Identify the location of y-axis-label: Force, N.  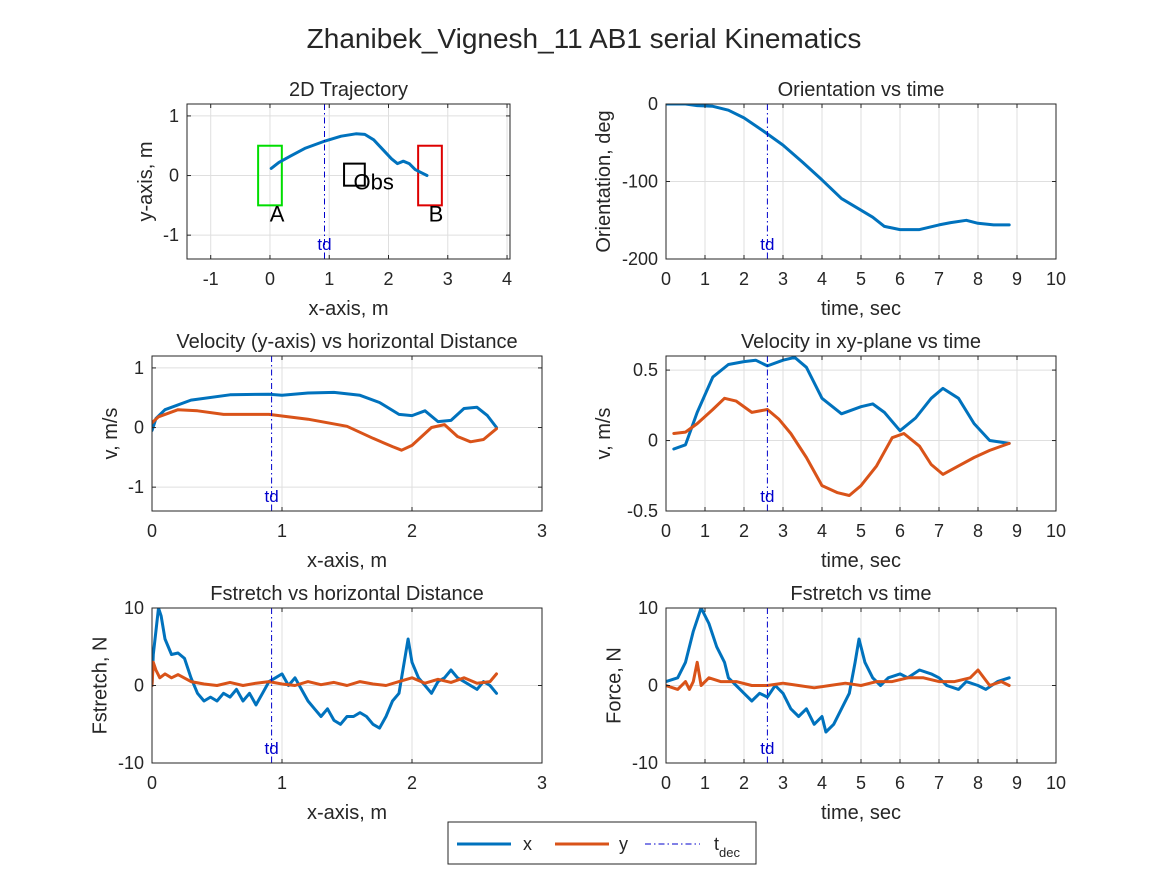
(615, 685).